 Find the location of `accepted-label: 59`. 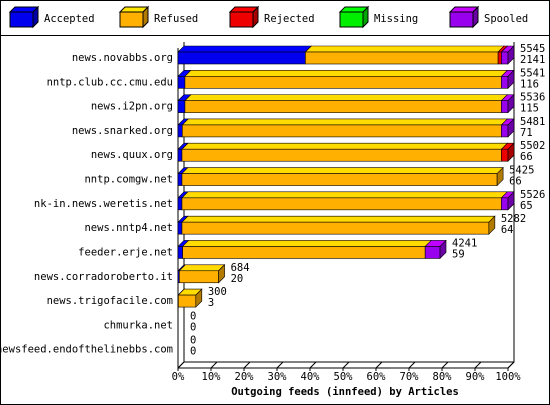

accepted-label: 59 is located at coordinates (458, 254).